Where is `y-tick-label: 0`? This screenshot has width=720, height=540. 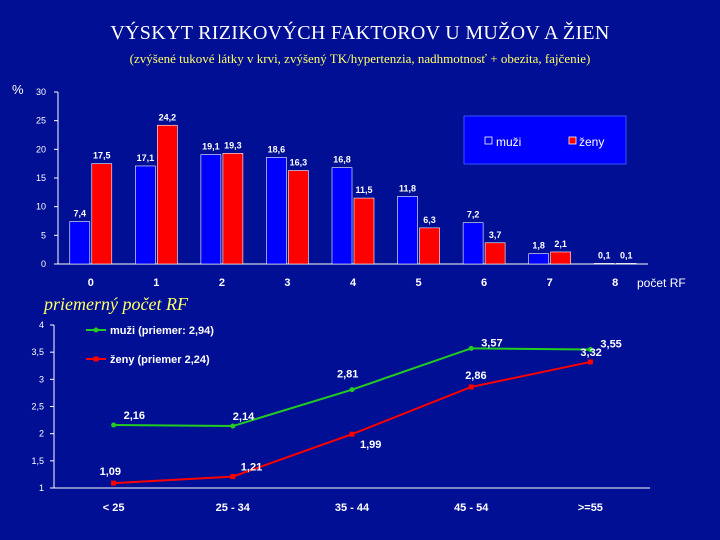
y-tick-label: 0 is located at coordinates (43, 264).